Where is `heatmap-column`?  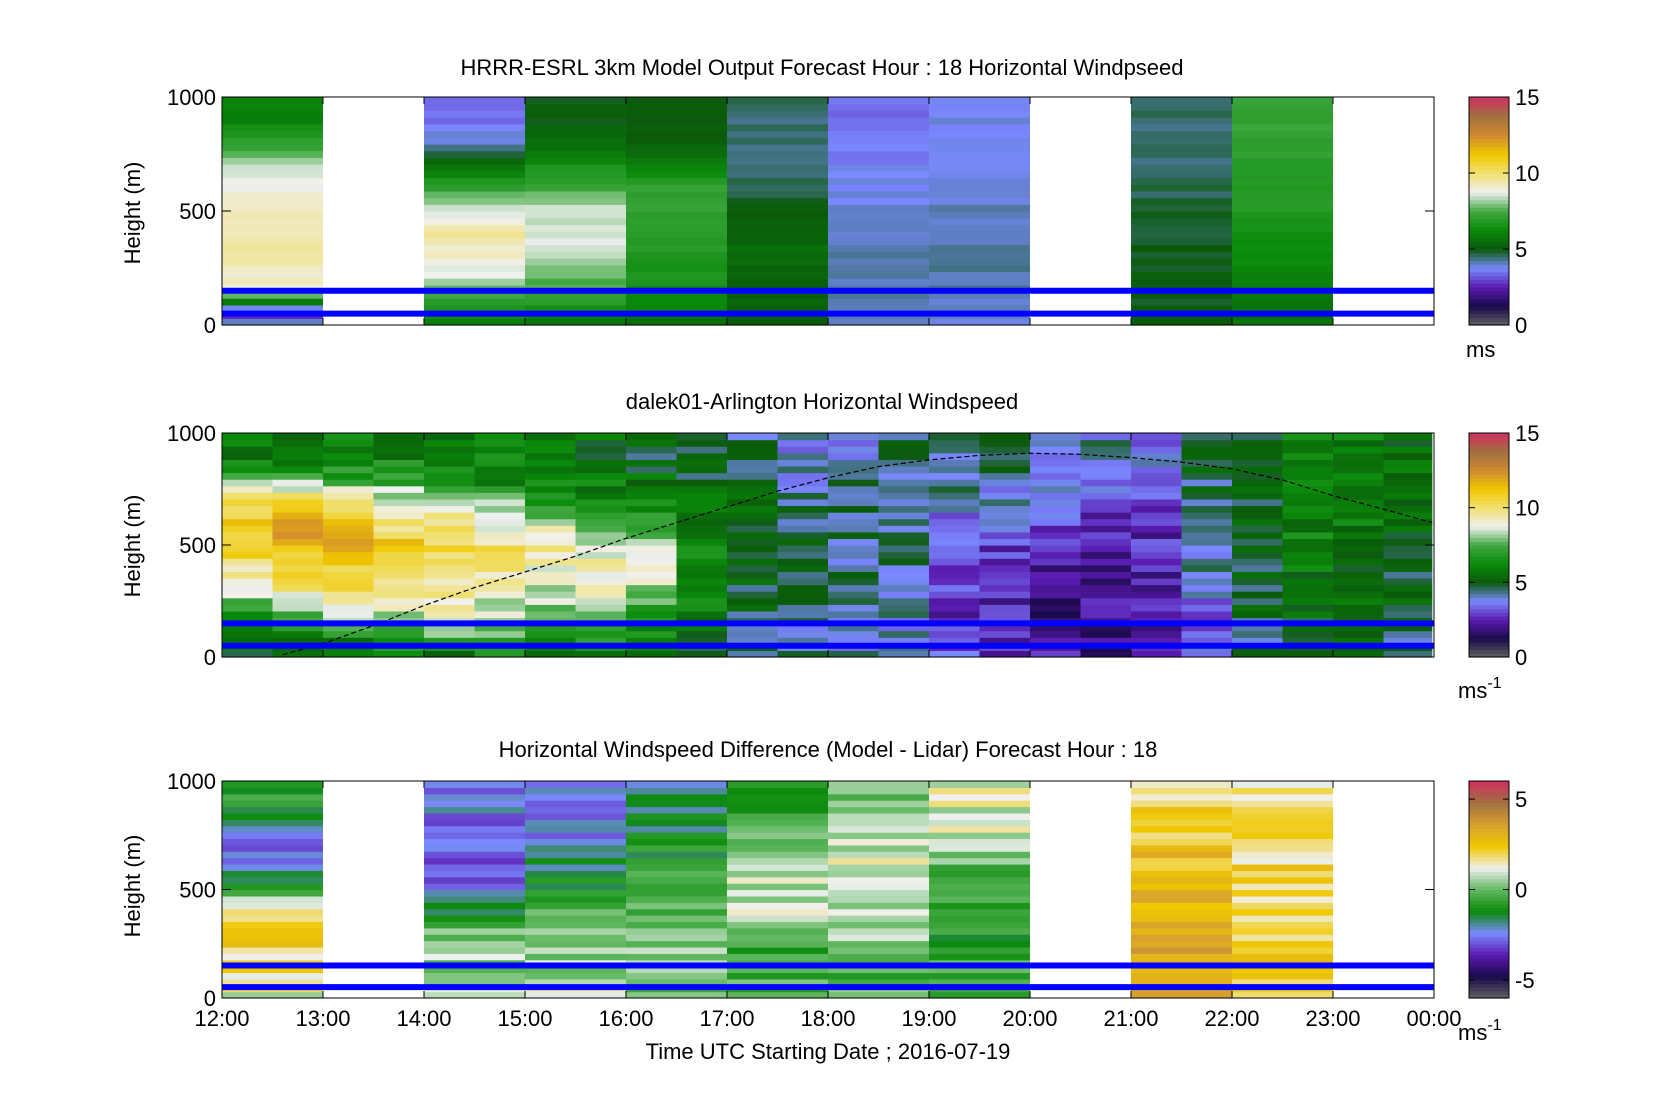
heatmap-column is located at coordinates (802, 545).